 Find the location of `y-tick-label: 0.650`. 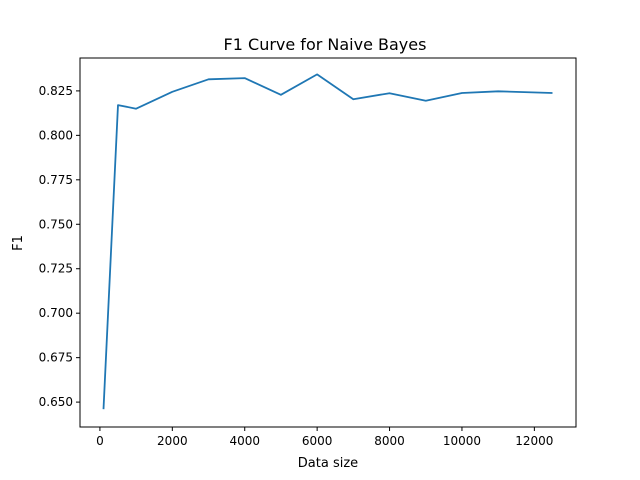

y-tick-label: 0.650 is located at coordinates (56, 402).